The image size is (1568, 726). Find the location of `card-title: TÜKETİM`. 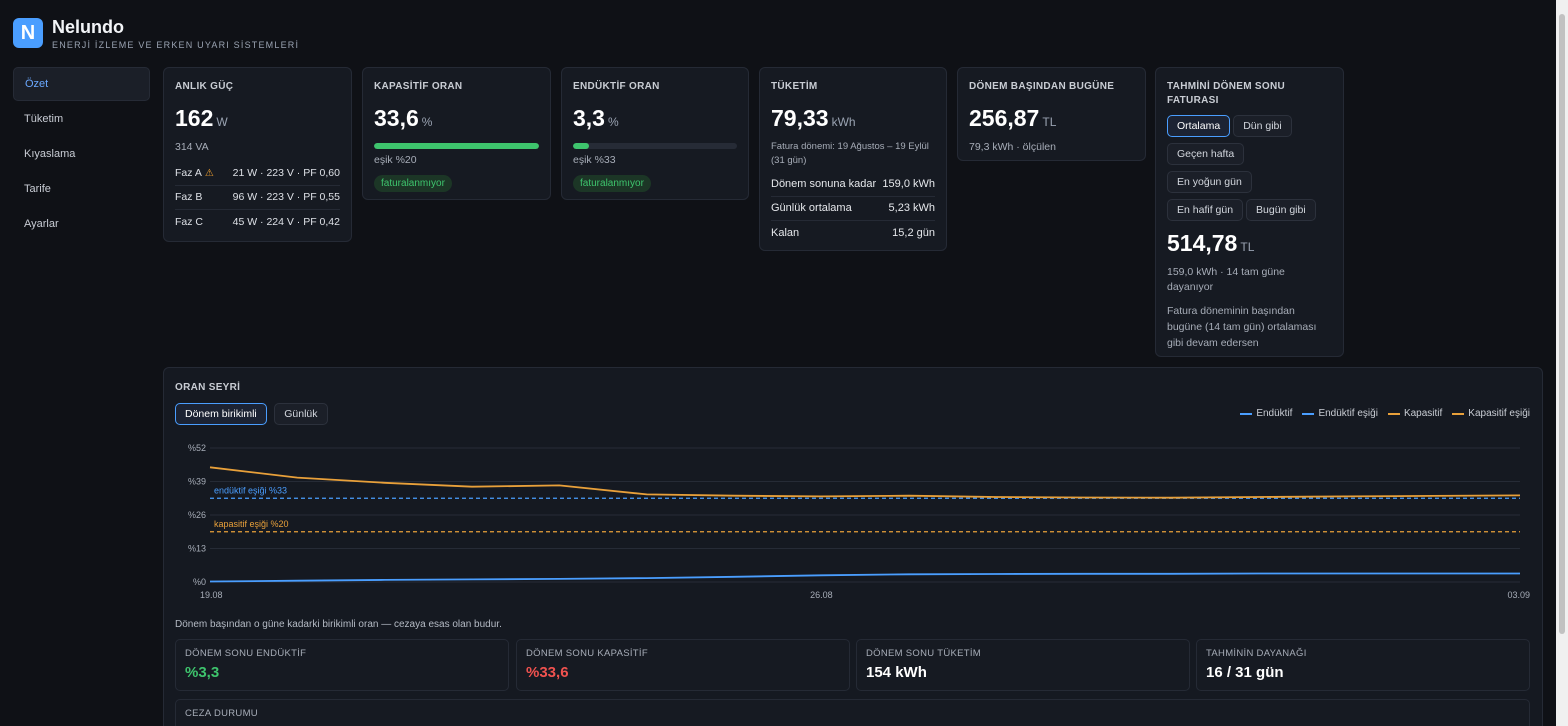

card-title: TÜKETİM is located at coordinates (794, 86).